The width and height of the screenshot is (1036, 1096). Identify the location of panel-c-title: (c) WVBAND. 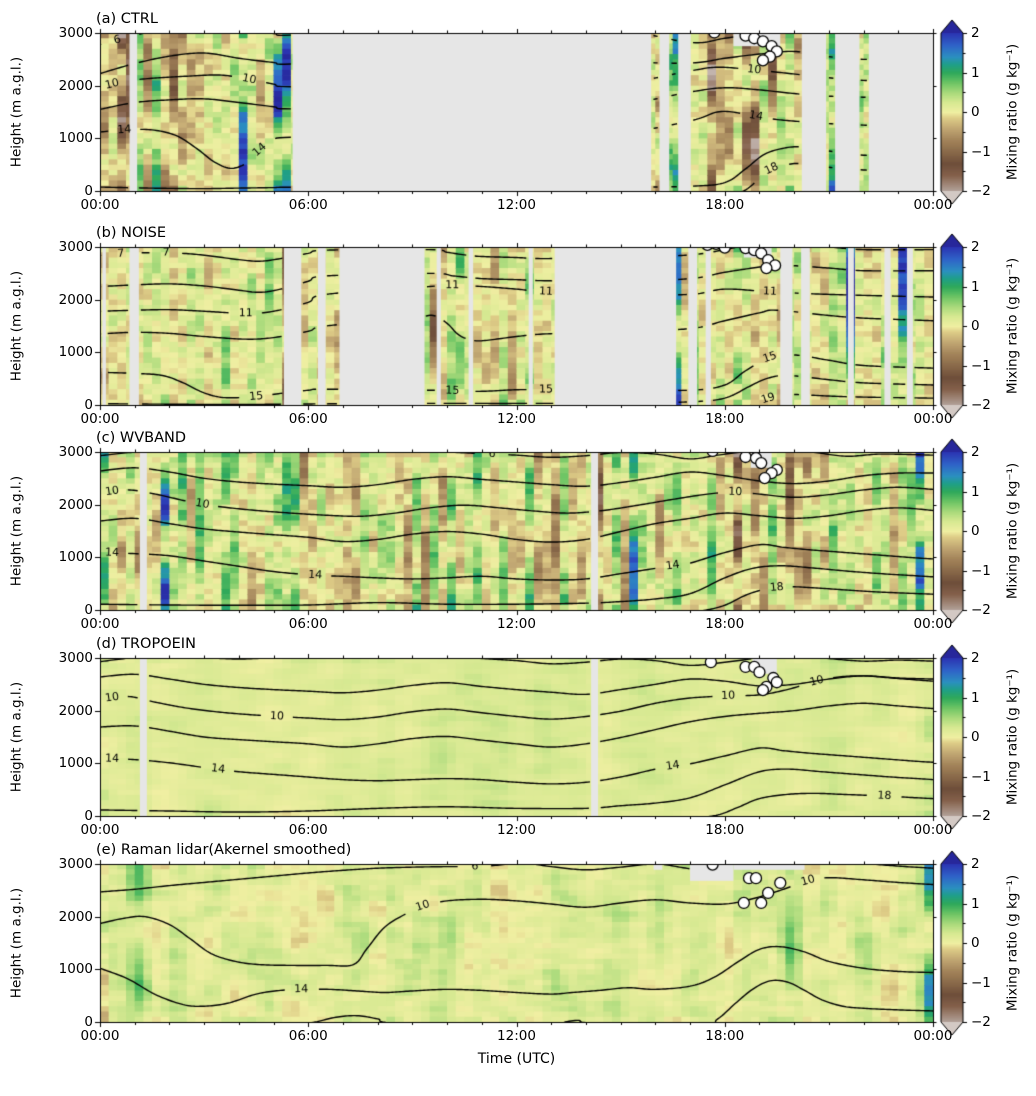
(141, 438).